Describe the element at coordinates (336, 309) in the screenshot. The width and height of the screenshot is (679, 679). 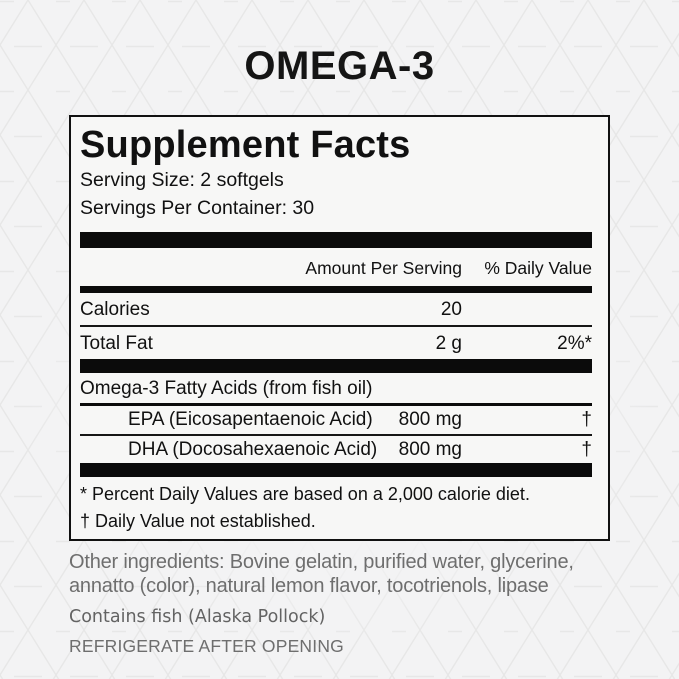
I see `table-row: Calories 20` at that location.